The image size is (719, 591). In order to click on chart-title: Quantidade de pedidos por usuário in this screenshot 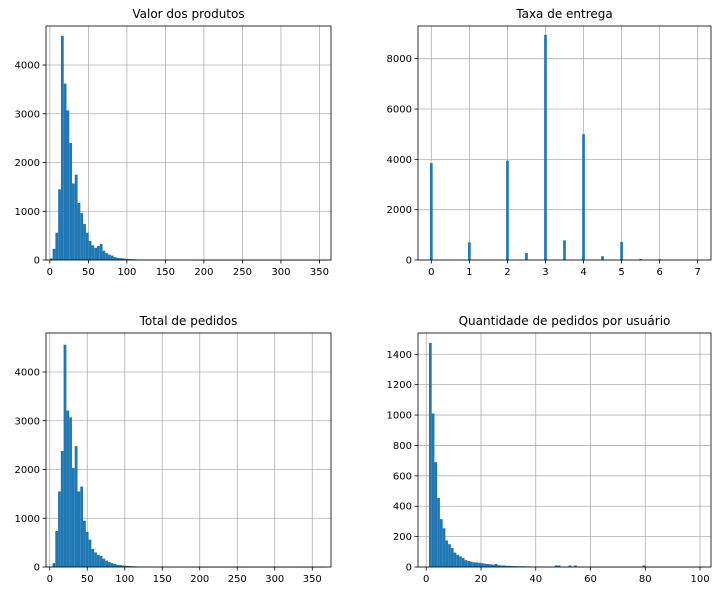, I will do `click(565, 321)`.